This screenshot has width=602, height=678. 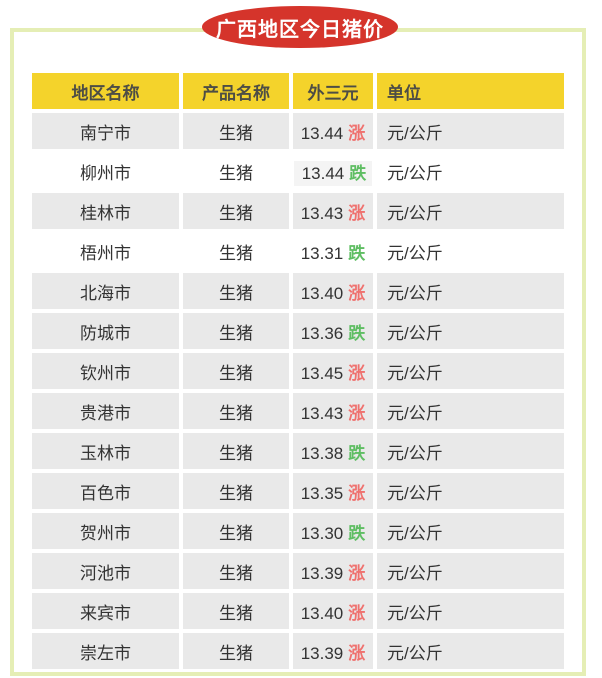 What do you see at coordinates (236, 91) in the screenshot?
I see `header-product: 产品名称` at bounding box center [236, 91].